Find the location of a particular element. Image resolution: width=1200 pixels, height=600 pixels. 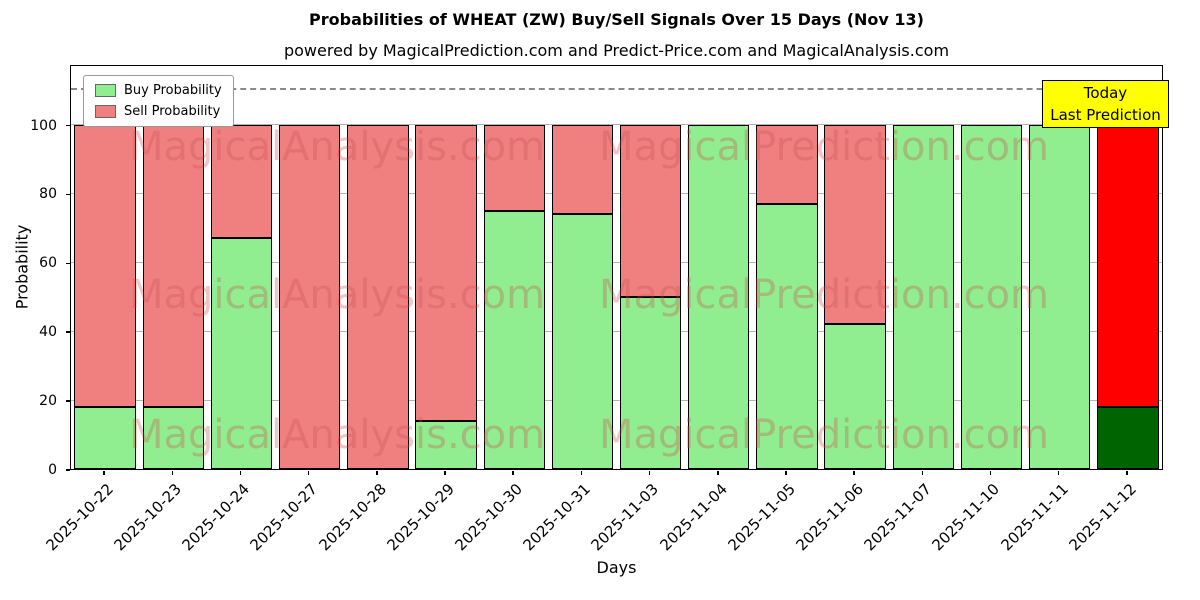

y-tick-label: 100 is located at coordinates (43, 125).